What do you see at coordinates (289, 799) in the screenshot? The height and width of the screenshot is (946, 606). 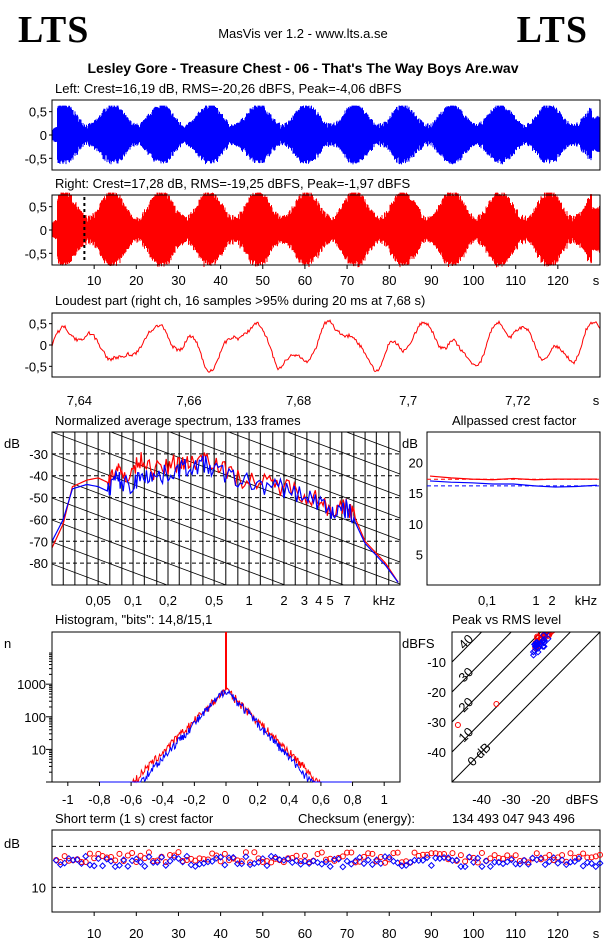 I see `histogram-xtick: 0,4` at bounding box center [289, 799].